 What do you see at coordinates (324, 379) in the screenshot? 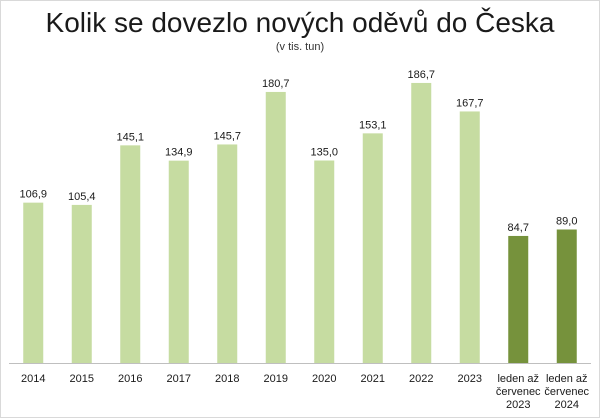
I see `category-label-6: 2020` at bounding box center [324, 379].